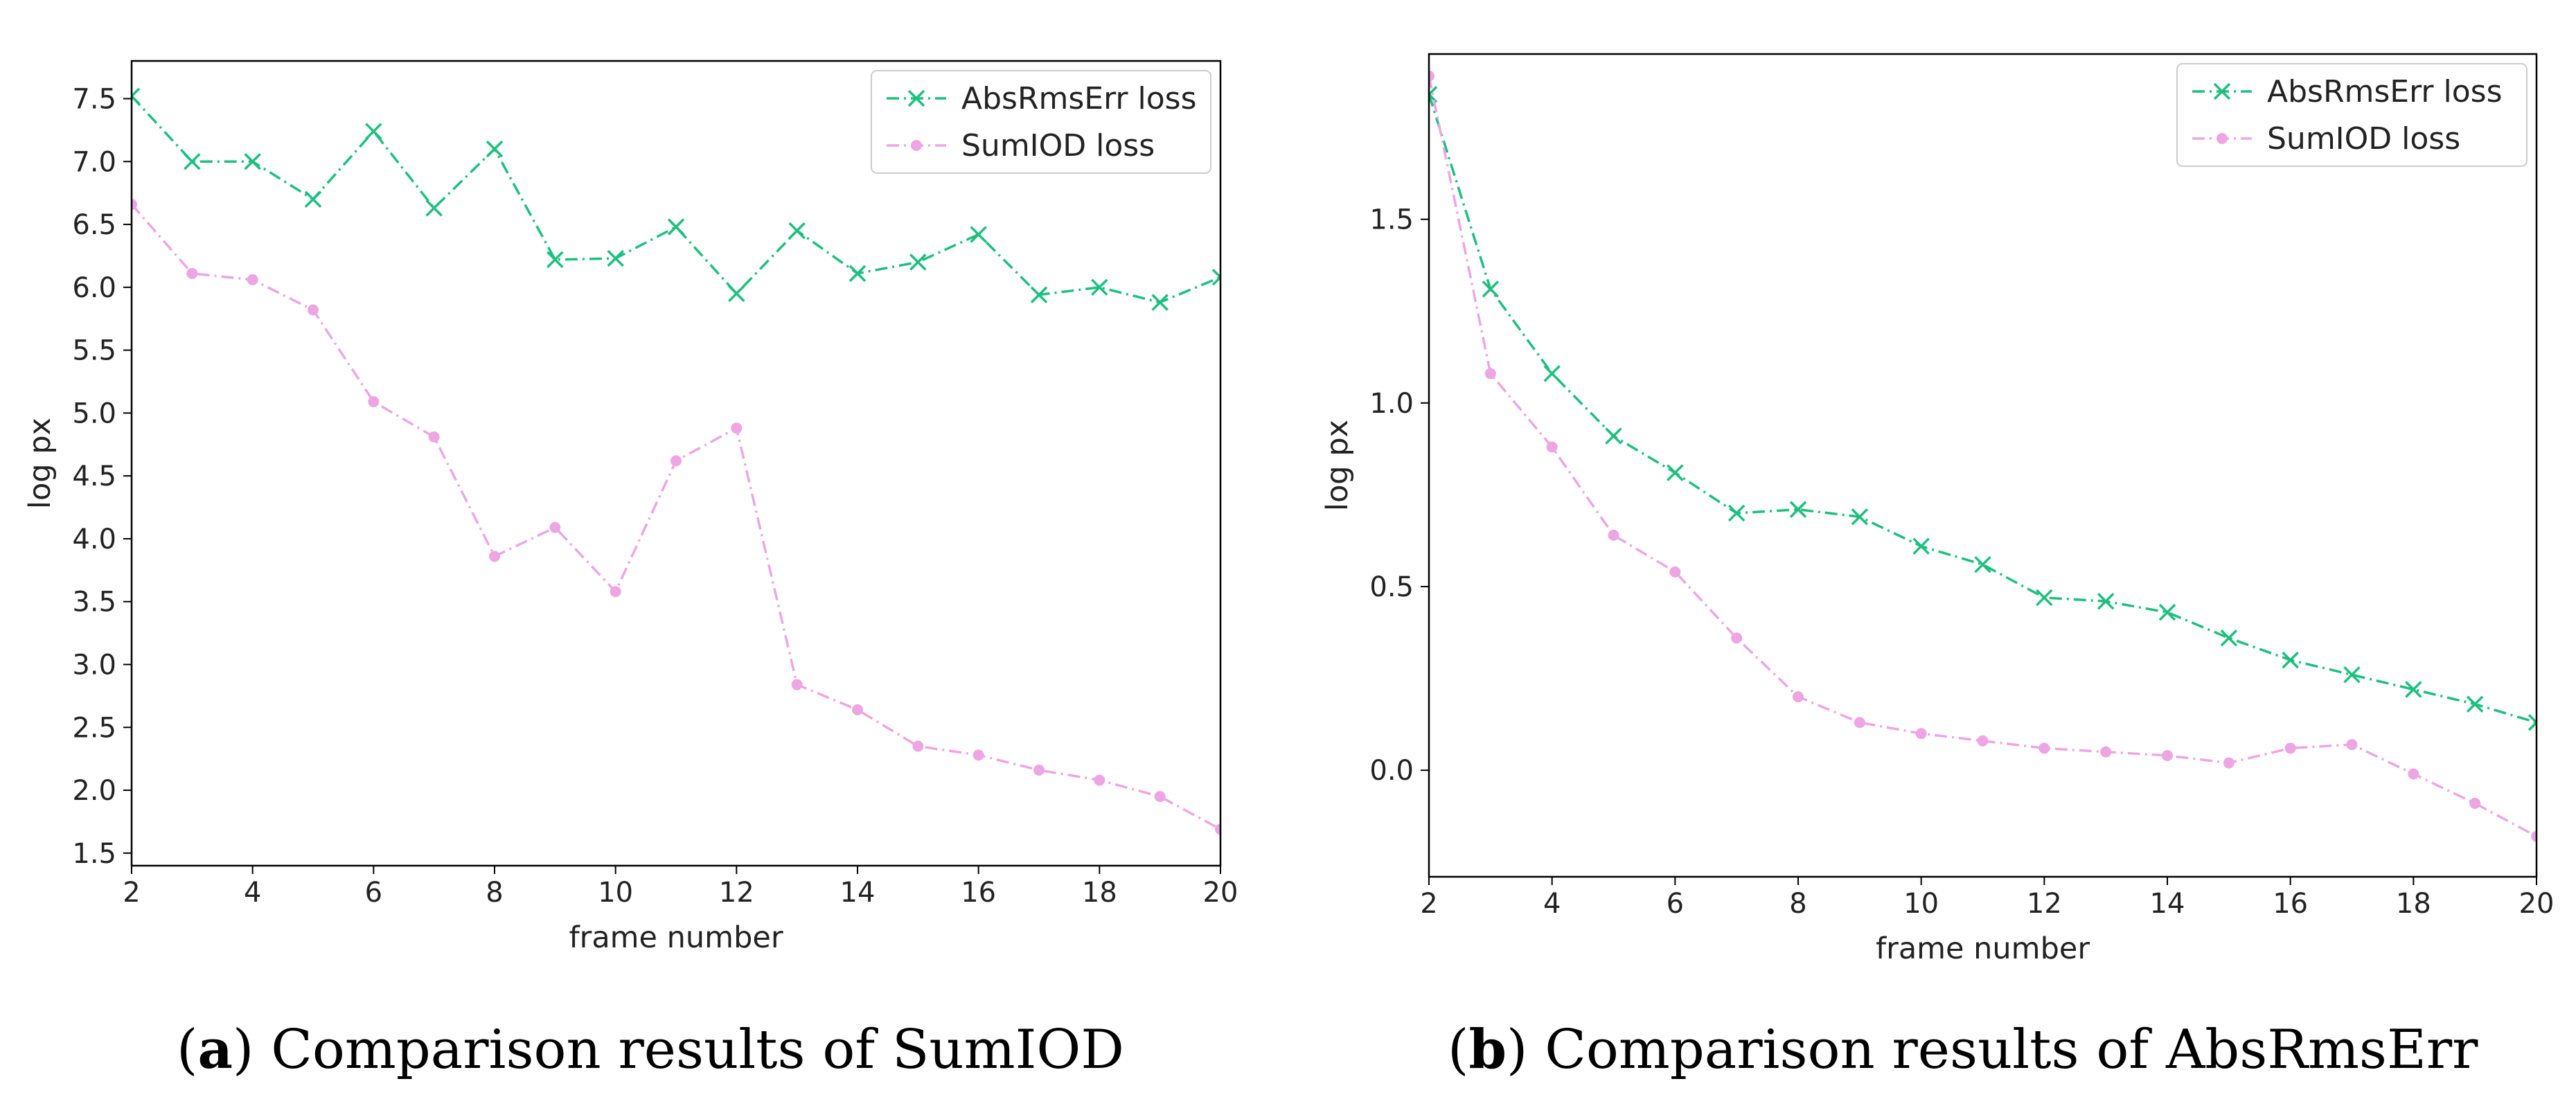 The height and width of the screenshot is (1106, 2576). I want to click on c1-xtick-label-8: 8, so click(1797, 904).